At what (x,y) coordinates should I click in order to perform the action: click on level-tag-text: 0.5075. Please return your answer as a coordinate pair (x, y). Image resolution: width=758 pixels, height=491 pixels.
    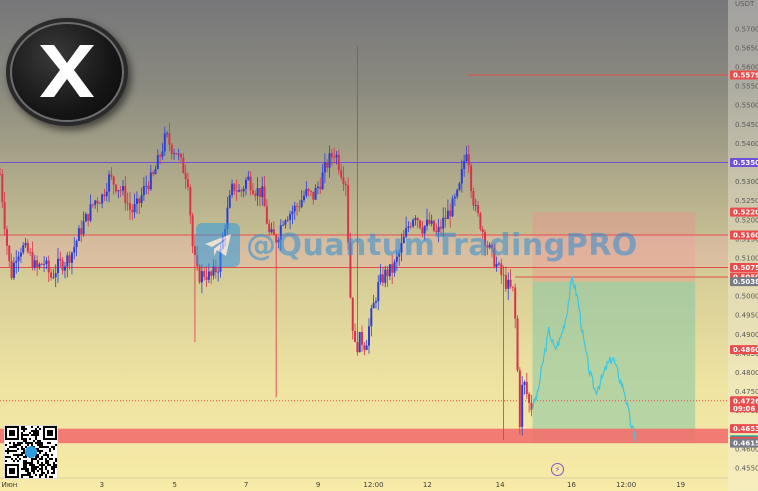
    Looking at the image, I should click on (745, 268).